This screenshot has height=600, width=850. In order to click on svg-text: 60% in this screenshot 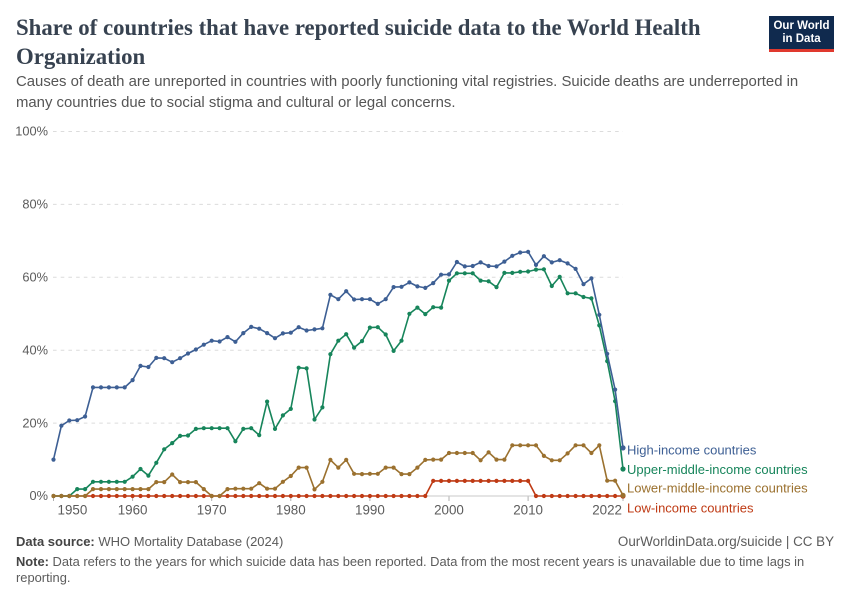, I will do `click(35, 277)`.